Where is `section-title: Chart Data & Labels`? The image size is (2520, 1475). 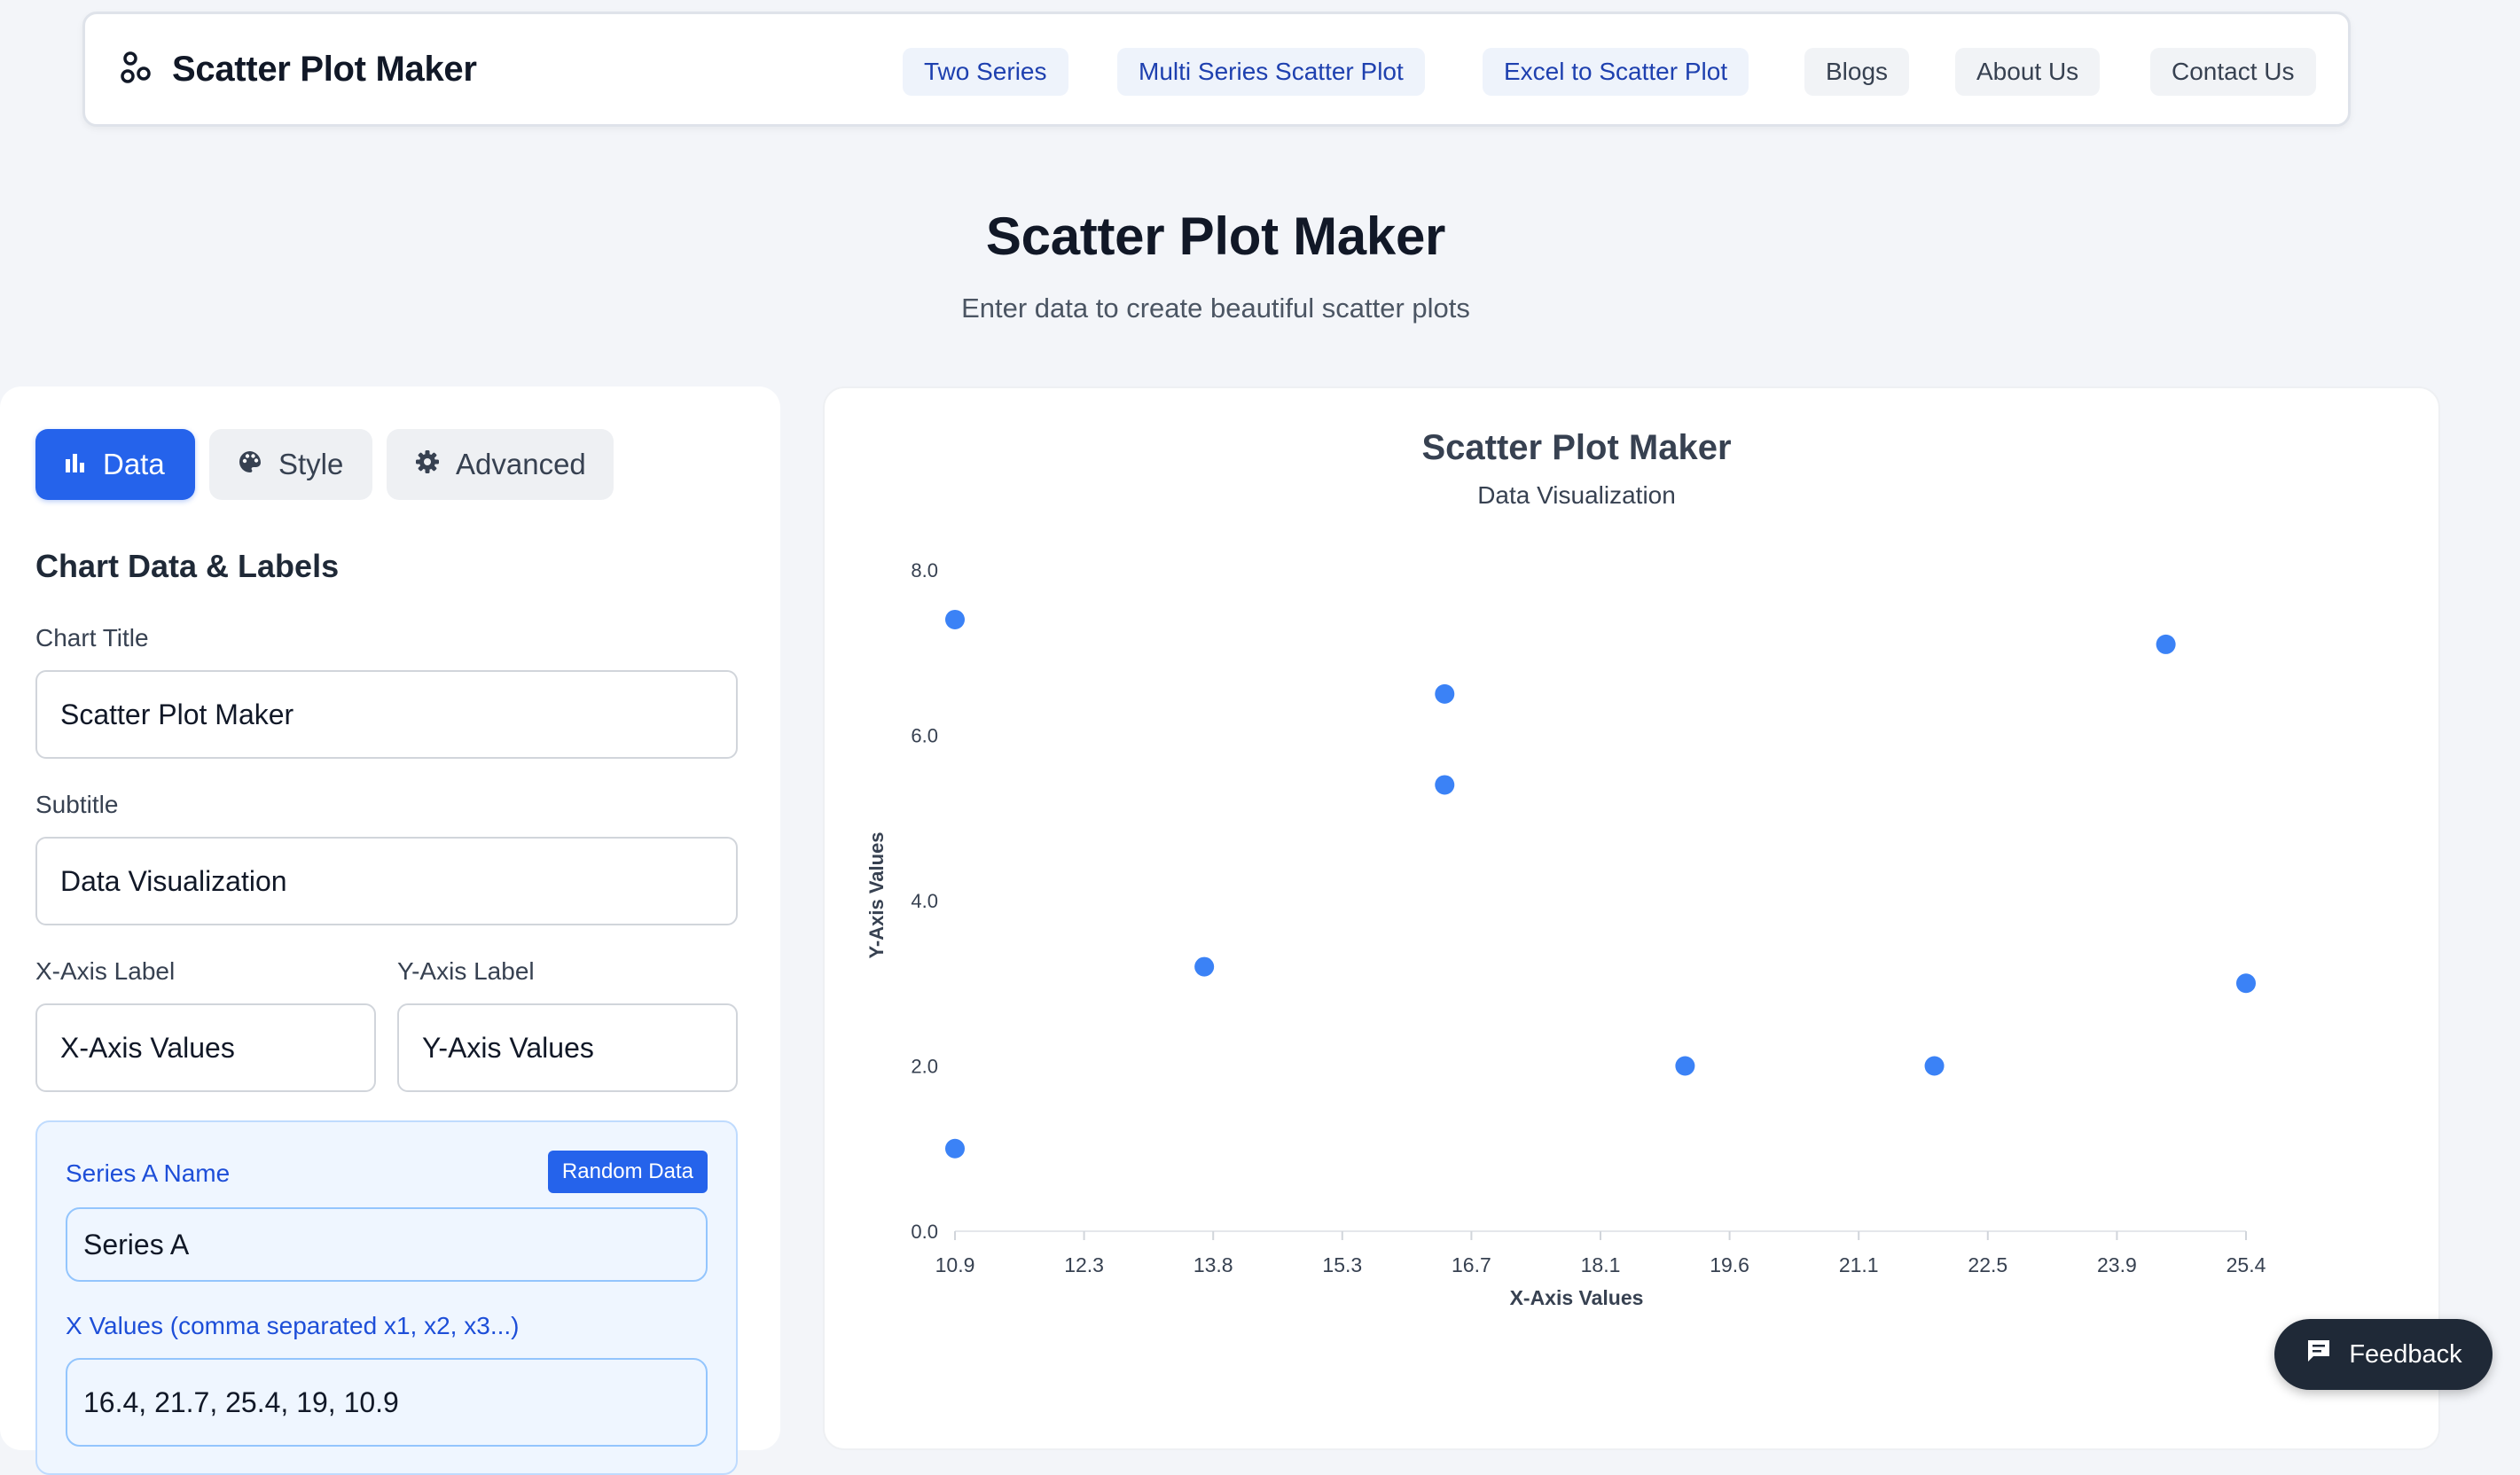 section-title: Chart Data & Labels is located at coordinates (187, 566).